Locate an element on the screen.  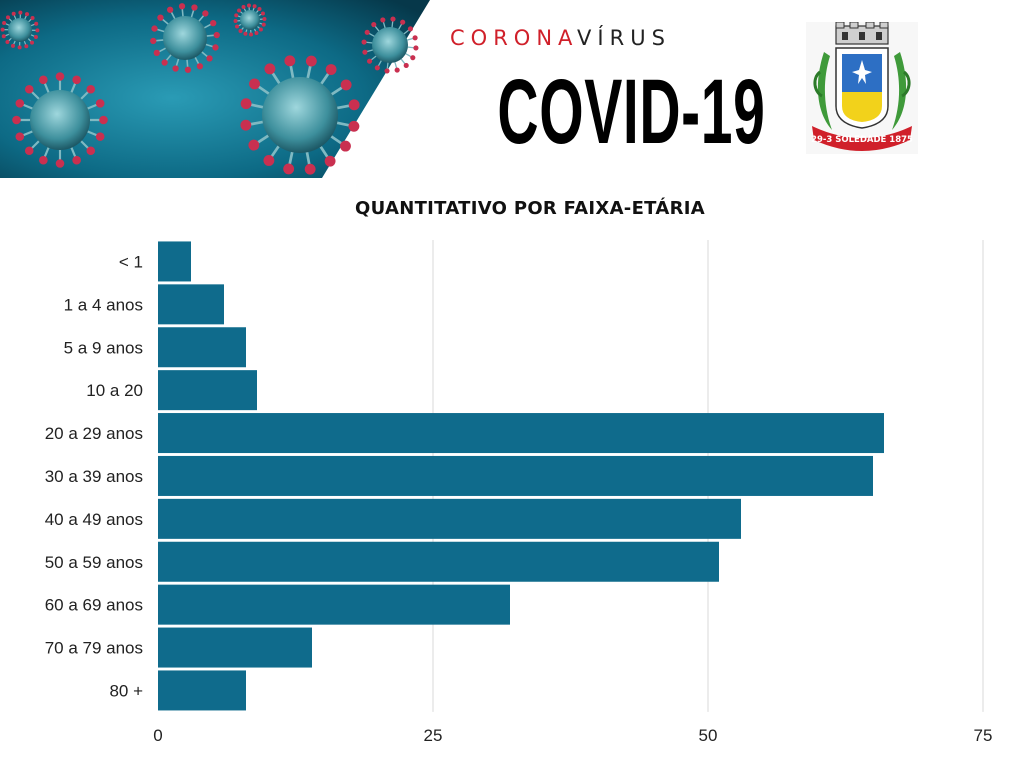
category-label: 60 a 69 anos is located at coordinates (94, 605).